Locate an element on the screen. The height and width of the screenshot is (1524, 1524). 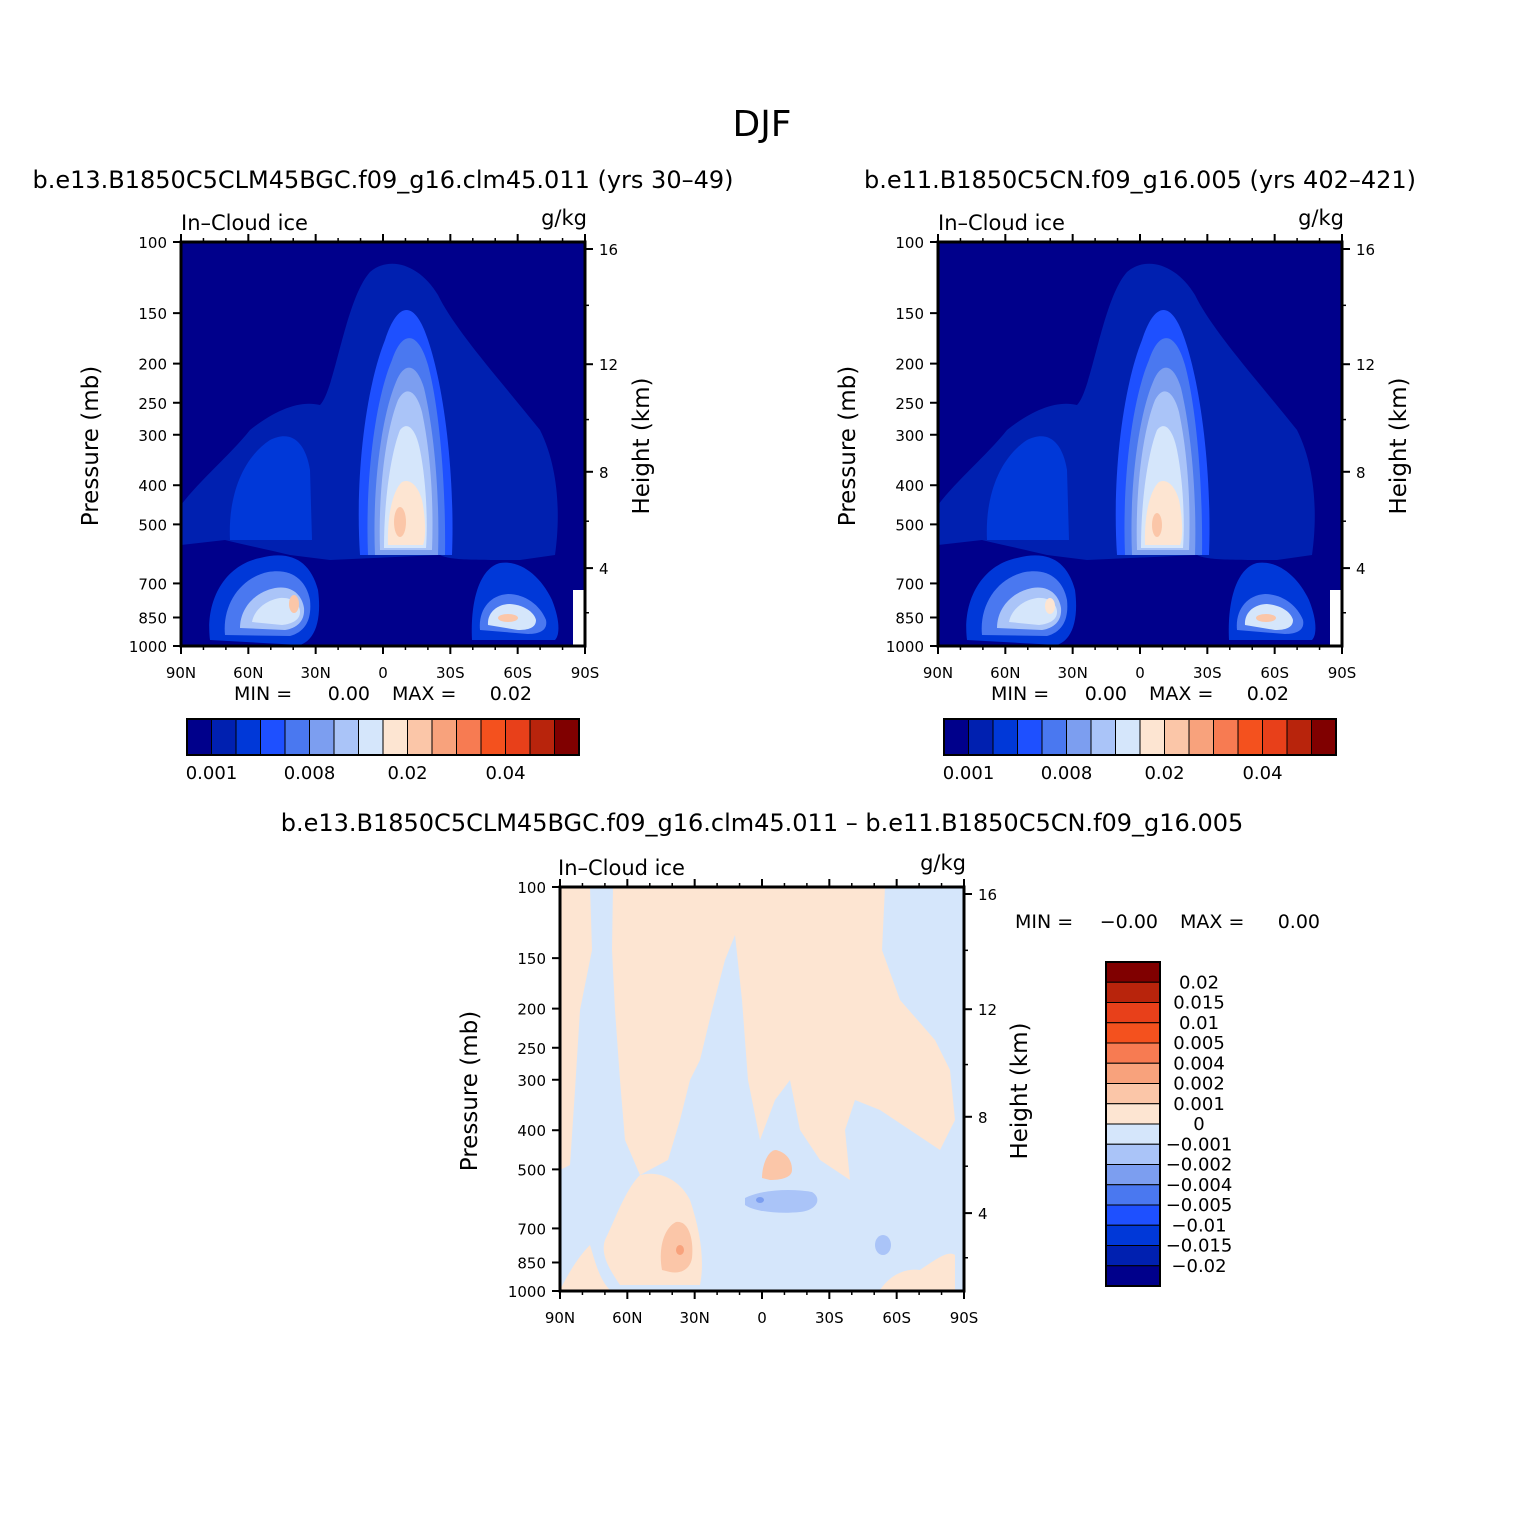
panel-b-colorbar-label: 0.02 is located at coordinates (1164, 773).